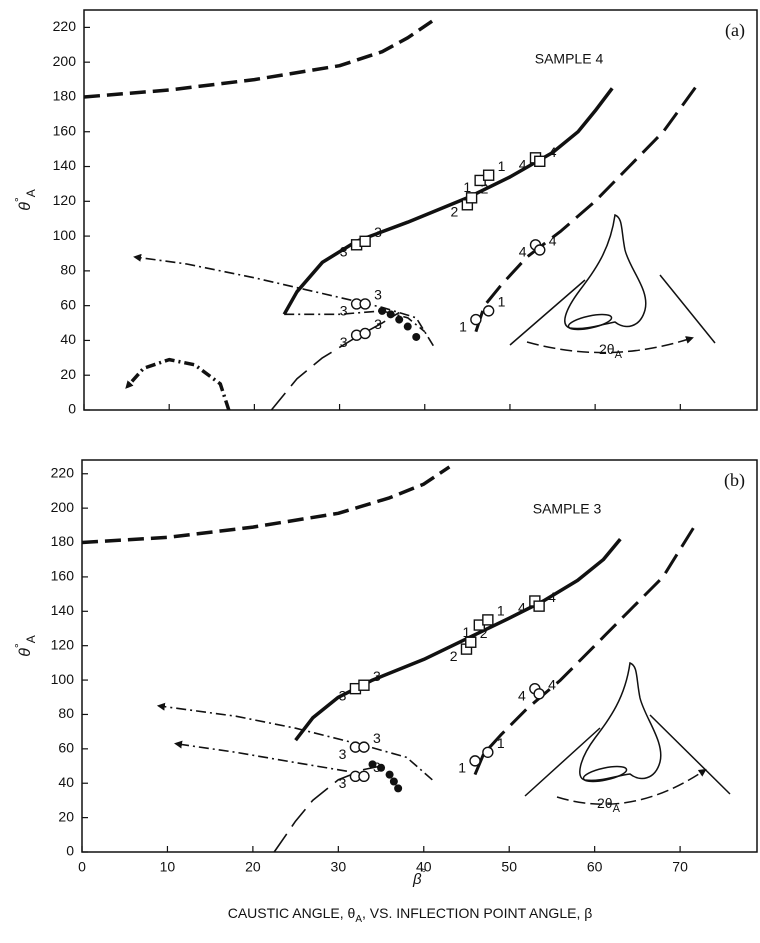 This screenshot has width=760, height=943. I want to click on y-tick-label: 40, so click(68, 339).